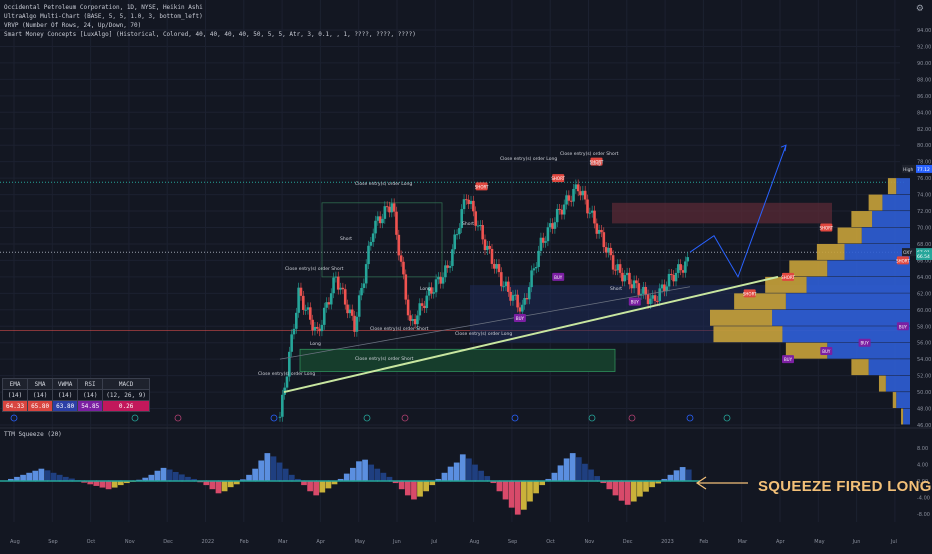 Image resolution: width=932 pixels, height=554 pixels. I want to click on indicator-table-values: 64.33 65.80 63.80 54.85 0.26, so click(75, 406).